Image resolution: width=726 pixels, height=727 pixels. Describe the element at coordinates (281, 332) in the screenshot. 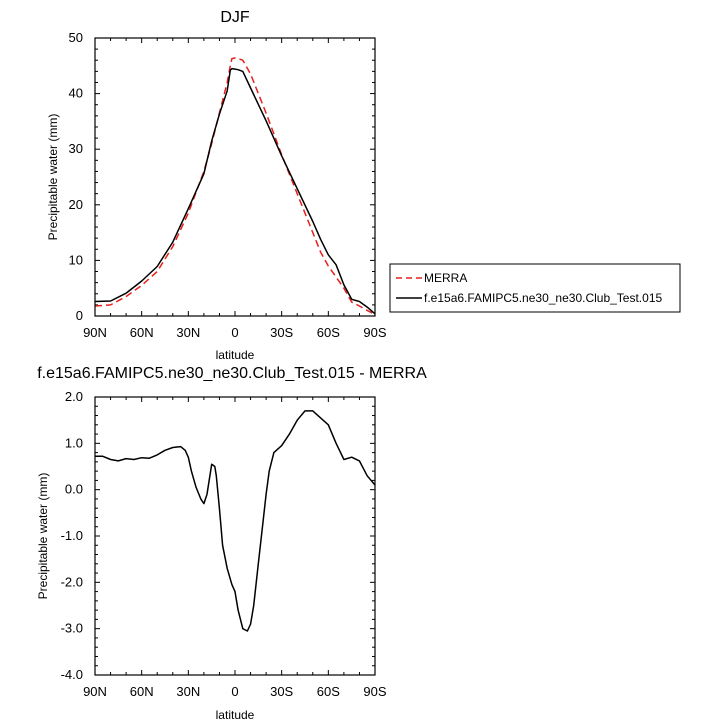

I see `top-x-tick-label: 30S` at that location.